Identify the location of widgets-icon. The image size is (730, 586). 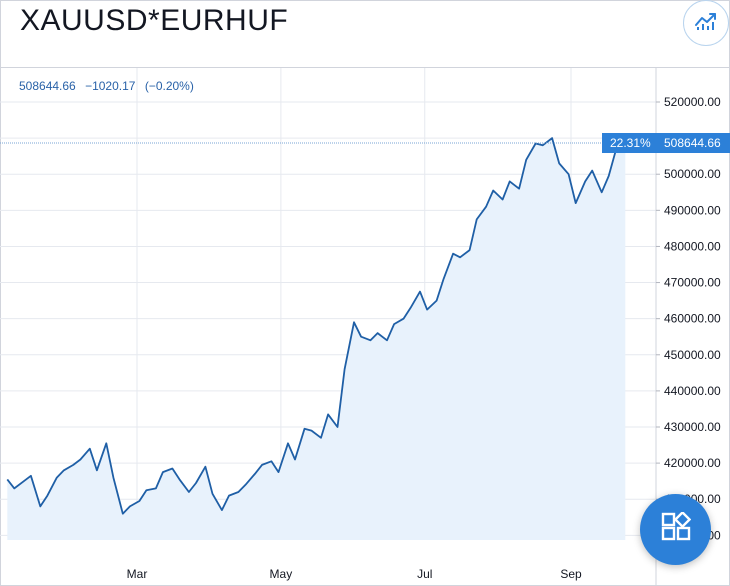
(676, 528).